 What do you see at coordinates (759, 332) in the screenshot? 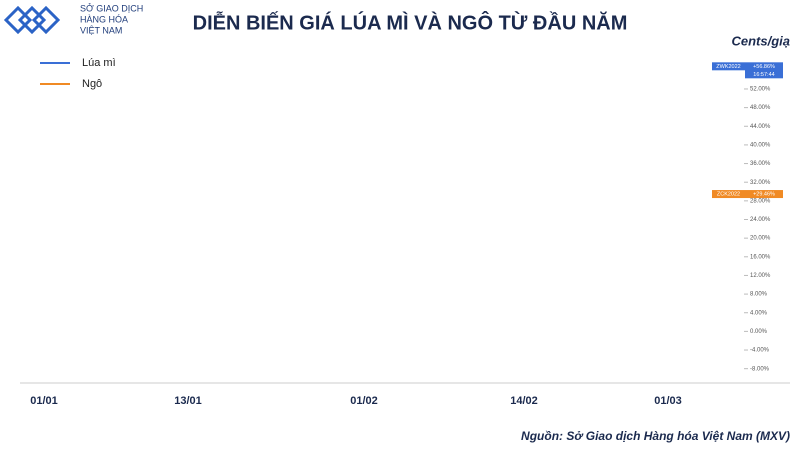
I see `y-tick-label: 0.00%` at bounding box center [759, 332].